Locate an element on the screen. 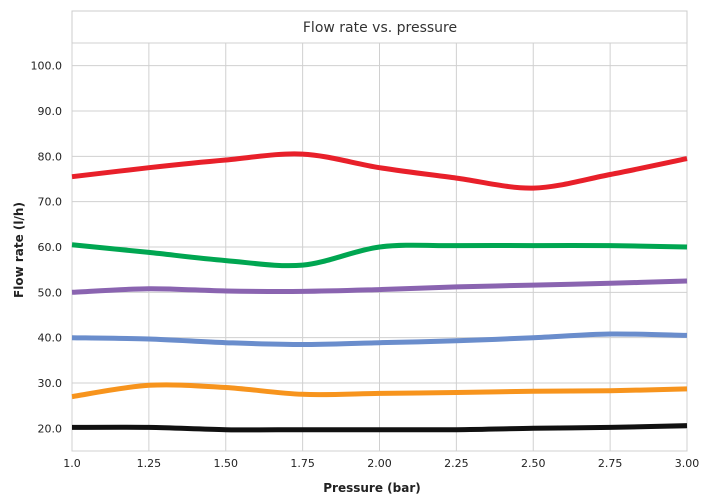 The width and height of the screenshot is (708, 501). y-axis-title: Flow rate (l/h) is located at coordinates (19, 250).